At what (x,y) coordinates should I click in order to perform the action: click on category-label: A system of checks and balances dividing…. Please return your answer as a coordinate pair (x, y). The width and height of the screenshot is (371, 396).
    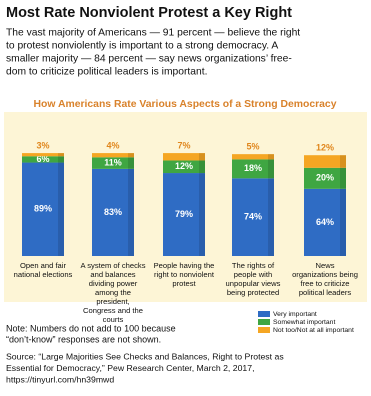
    Looking at the image, I should click on (113, 292).